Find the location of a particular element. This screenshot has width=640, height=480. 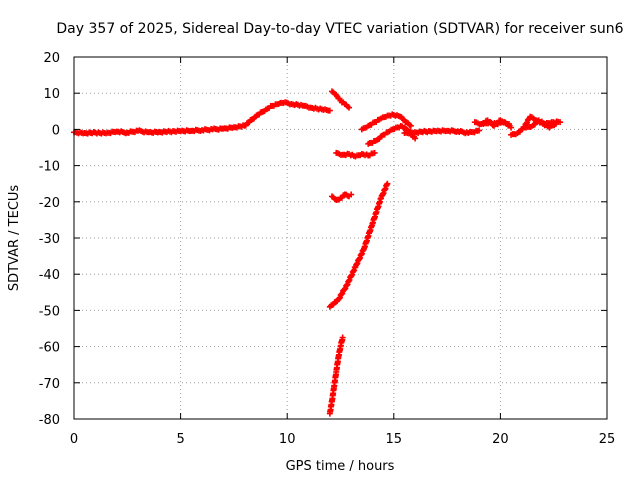

y-tick-label: 0 is located at coordinates (56, 130).